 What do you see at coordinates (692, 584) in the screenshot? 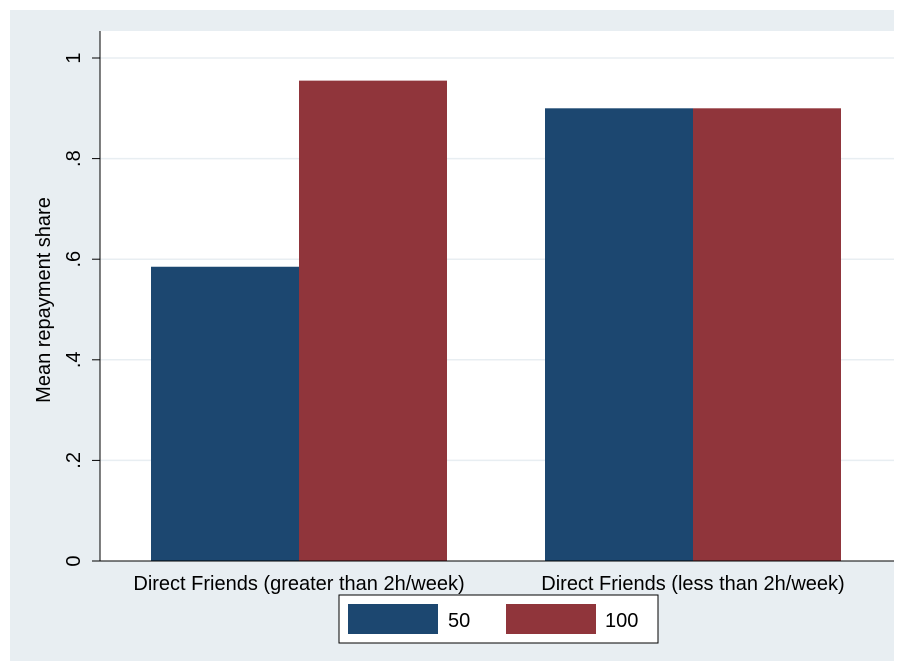
I see `x-tick-label: Direct Friends (less than 2h/week)` at bounding box center [692, 584].